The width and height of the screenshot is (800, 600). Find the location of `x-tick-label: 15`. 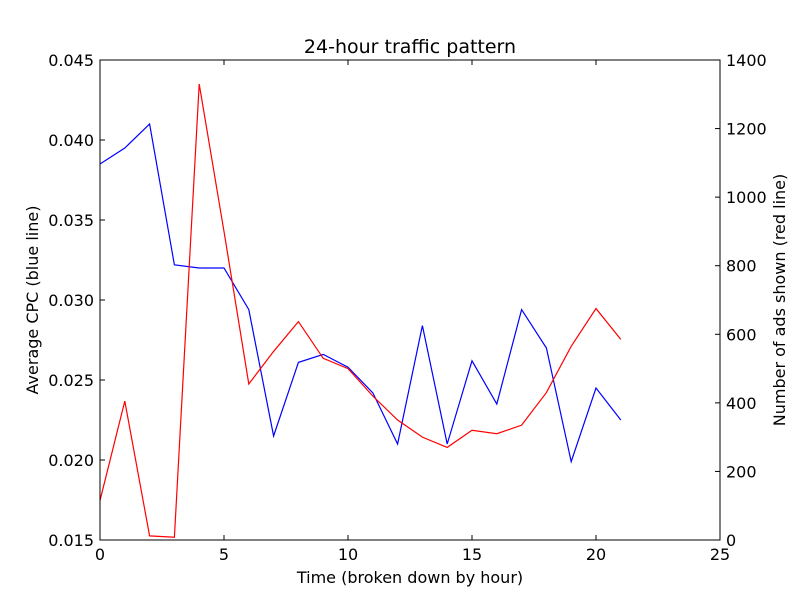

x-tick-label: 15 is located at coordinates (472, 554).